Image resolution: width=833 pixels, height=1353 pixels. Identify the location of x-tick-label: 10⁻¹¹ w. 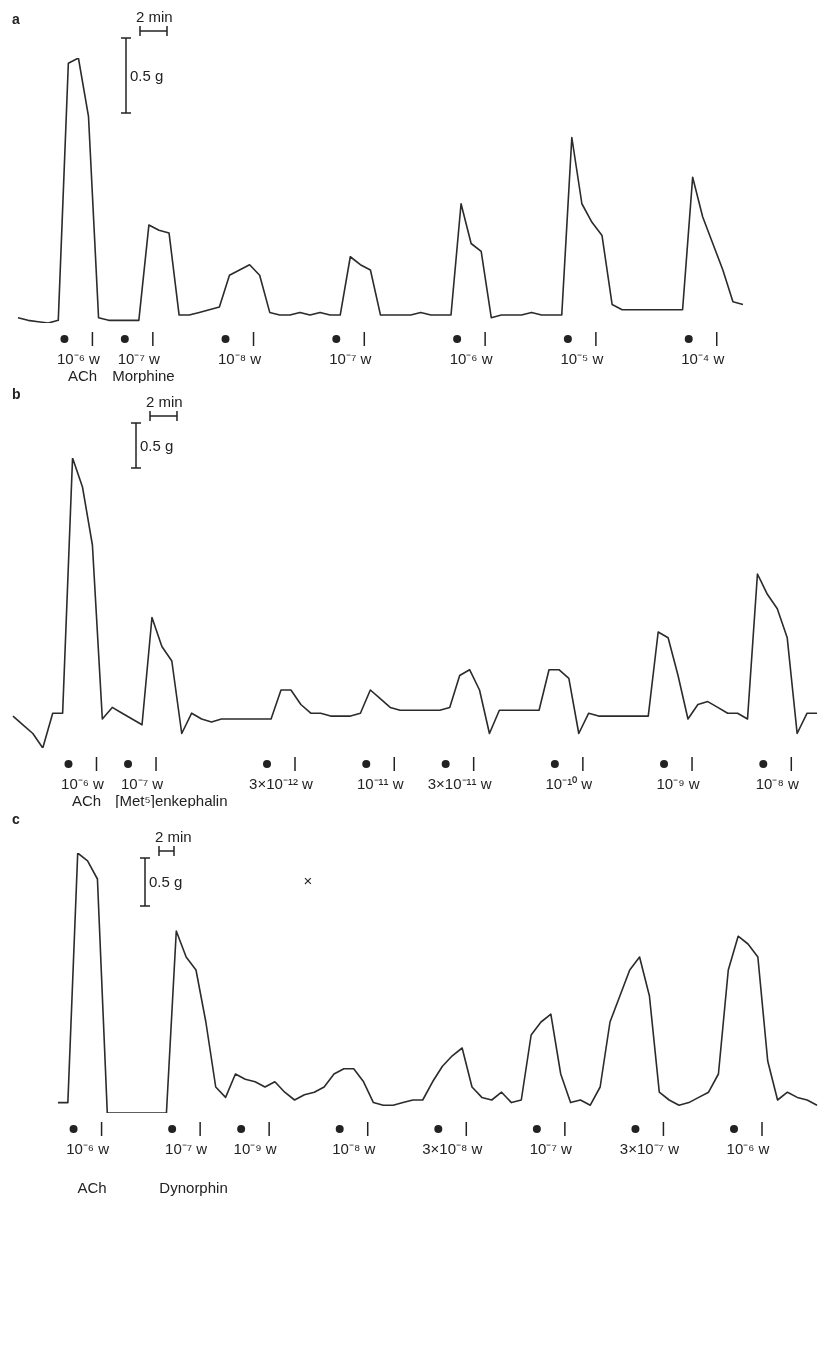
(380, 783).